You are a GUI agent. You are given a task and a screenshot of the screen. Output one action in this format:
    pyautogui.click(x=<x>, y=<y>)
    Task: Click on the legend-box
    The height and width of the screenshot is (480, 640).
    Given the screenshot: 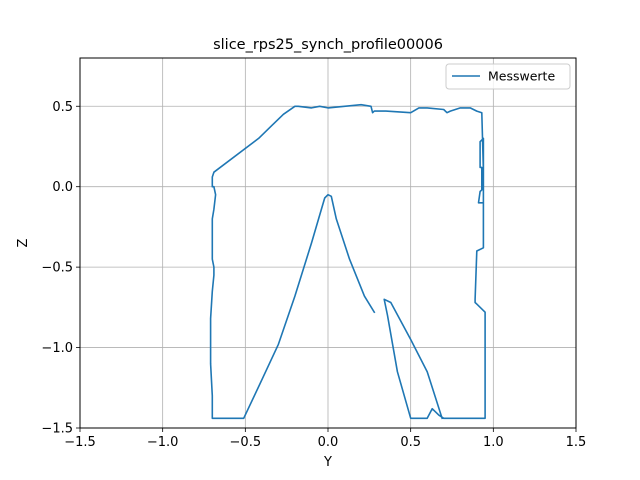 What is the action you would take?
    pyautogui.click(x=508, y=76)
    